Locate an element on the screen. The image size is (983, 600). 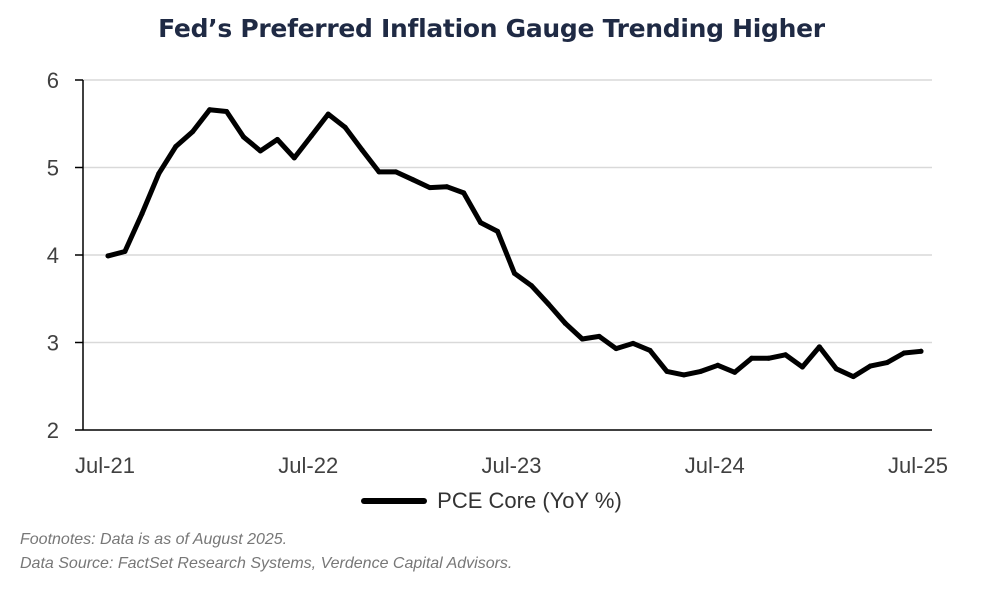
y-tick-label: 3 is located at coordinates (53, 343).